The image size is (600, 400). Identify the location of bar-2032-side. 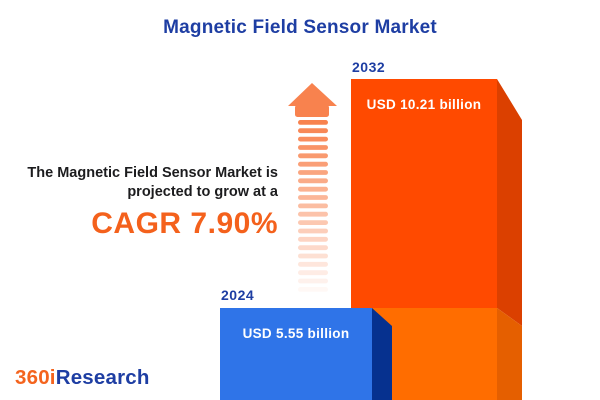
(509, 202).